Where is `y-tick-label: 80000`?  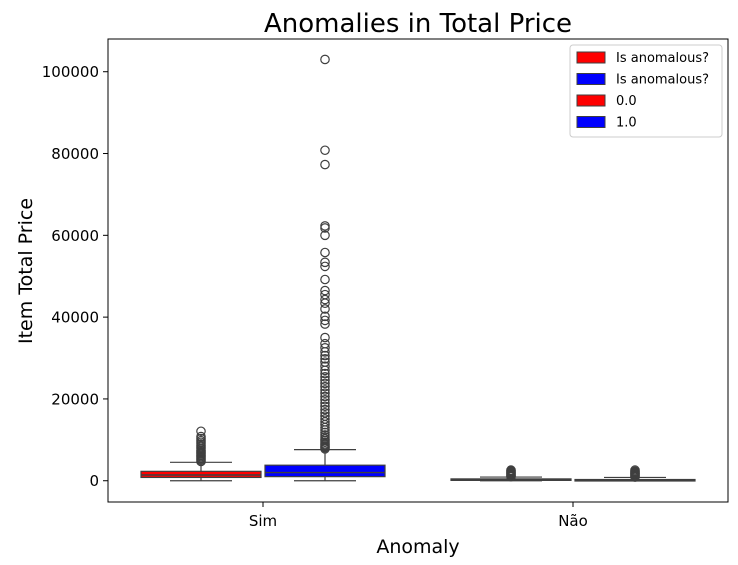
y-tick-label: 80000 is located at coordinates (75, 154).